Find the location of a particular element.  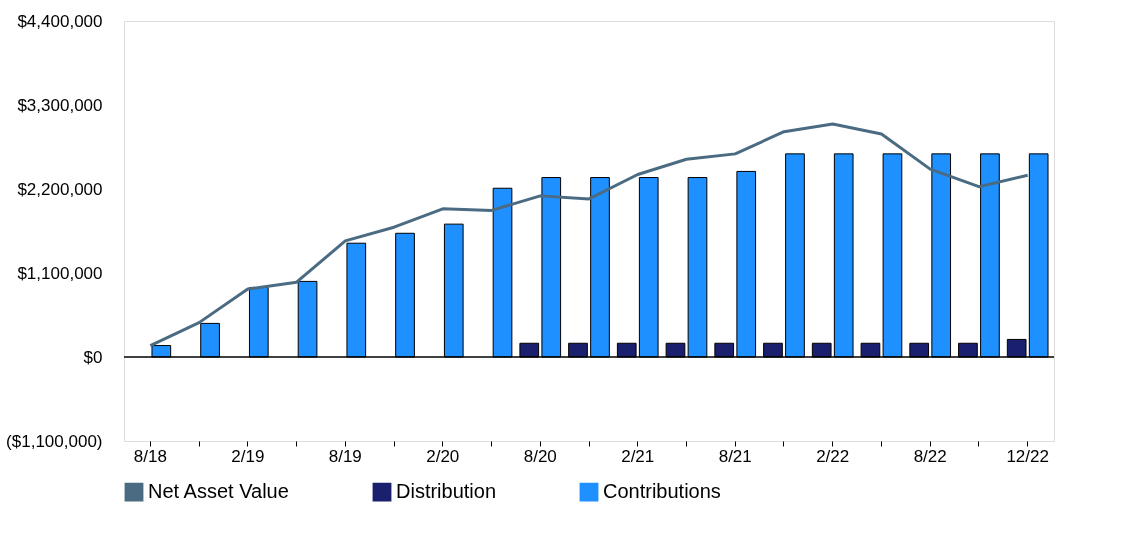

x-tick-label: 8/19 is located at coordinates (345, 456).